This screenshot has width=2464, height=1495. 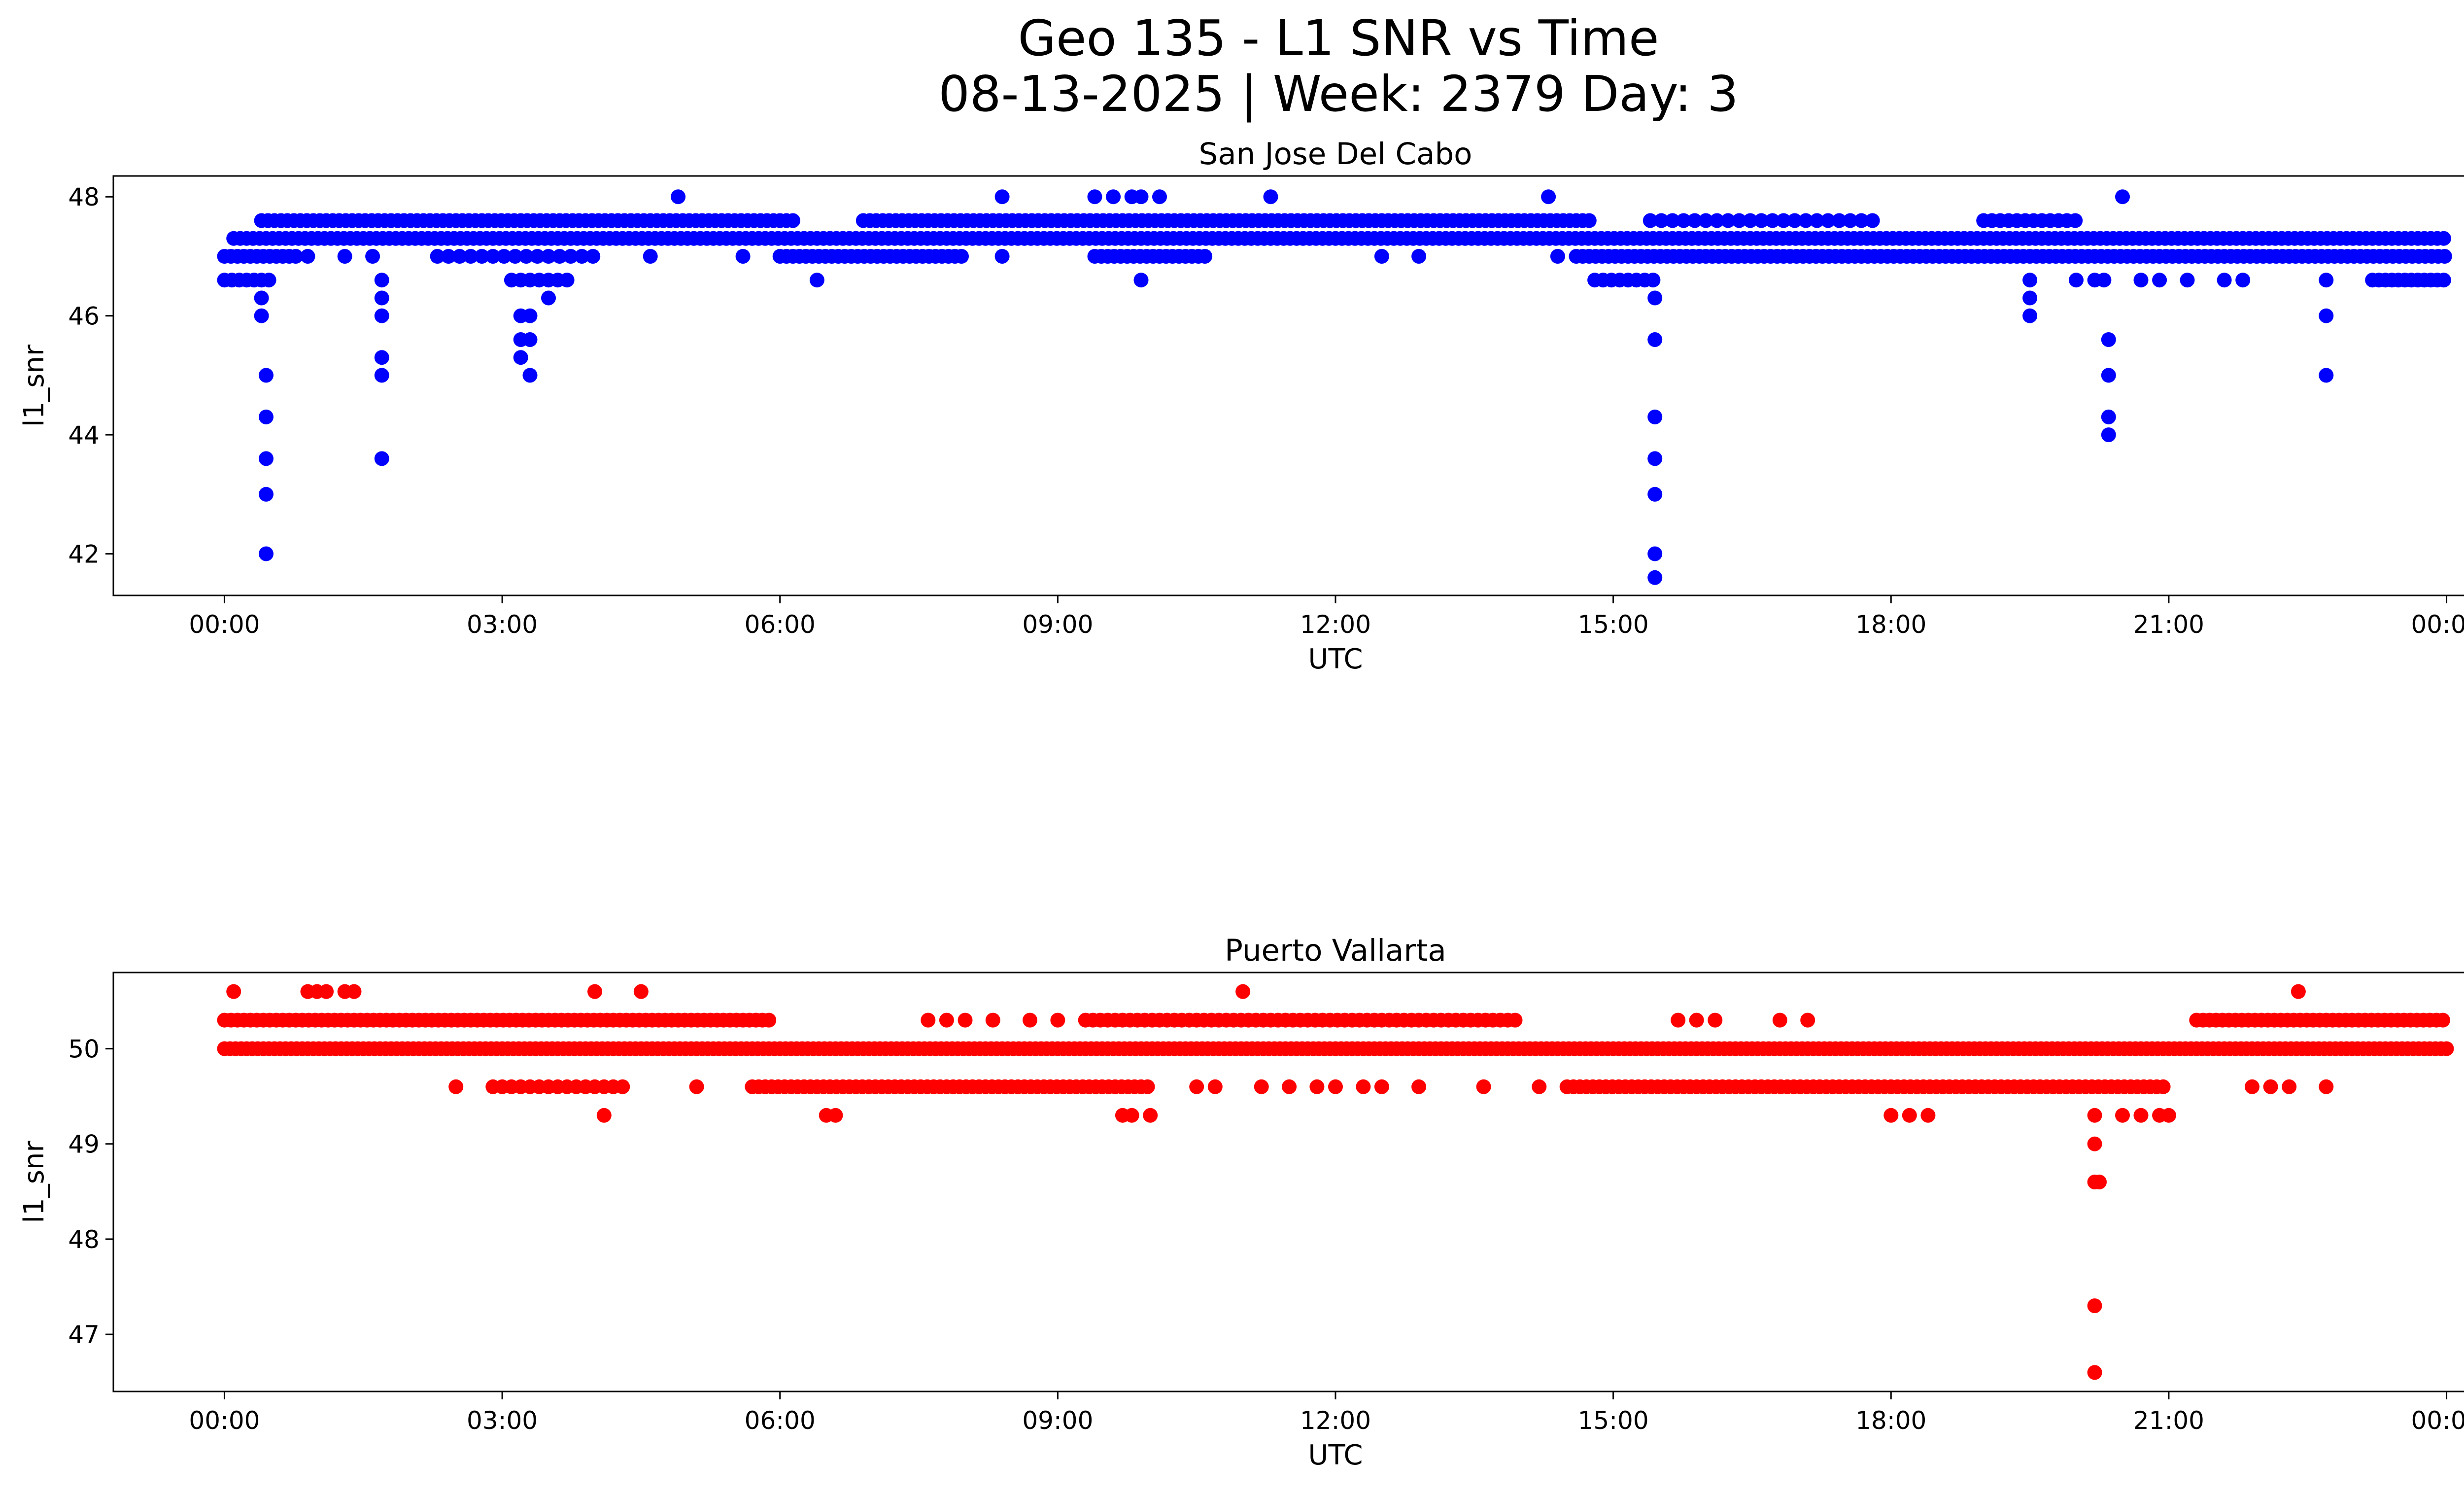 What do you see at coordinates (84, 1144) in the screenshot?
I see `y-tick-label: 49` at bounding box center [84, 1144].